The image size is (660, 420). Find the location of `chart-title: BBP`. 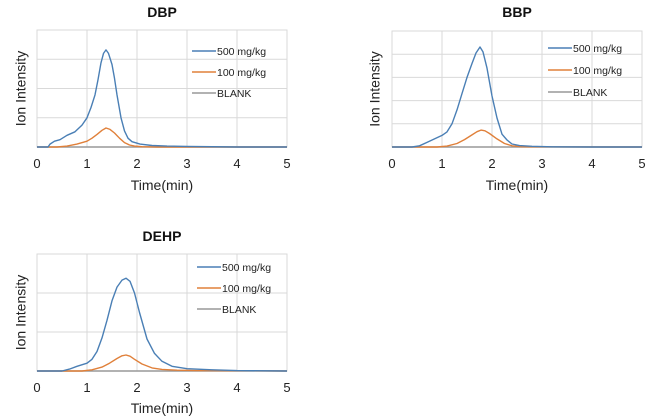

chart-title: BBP is located at coordinates (517, 12).